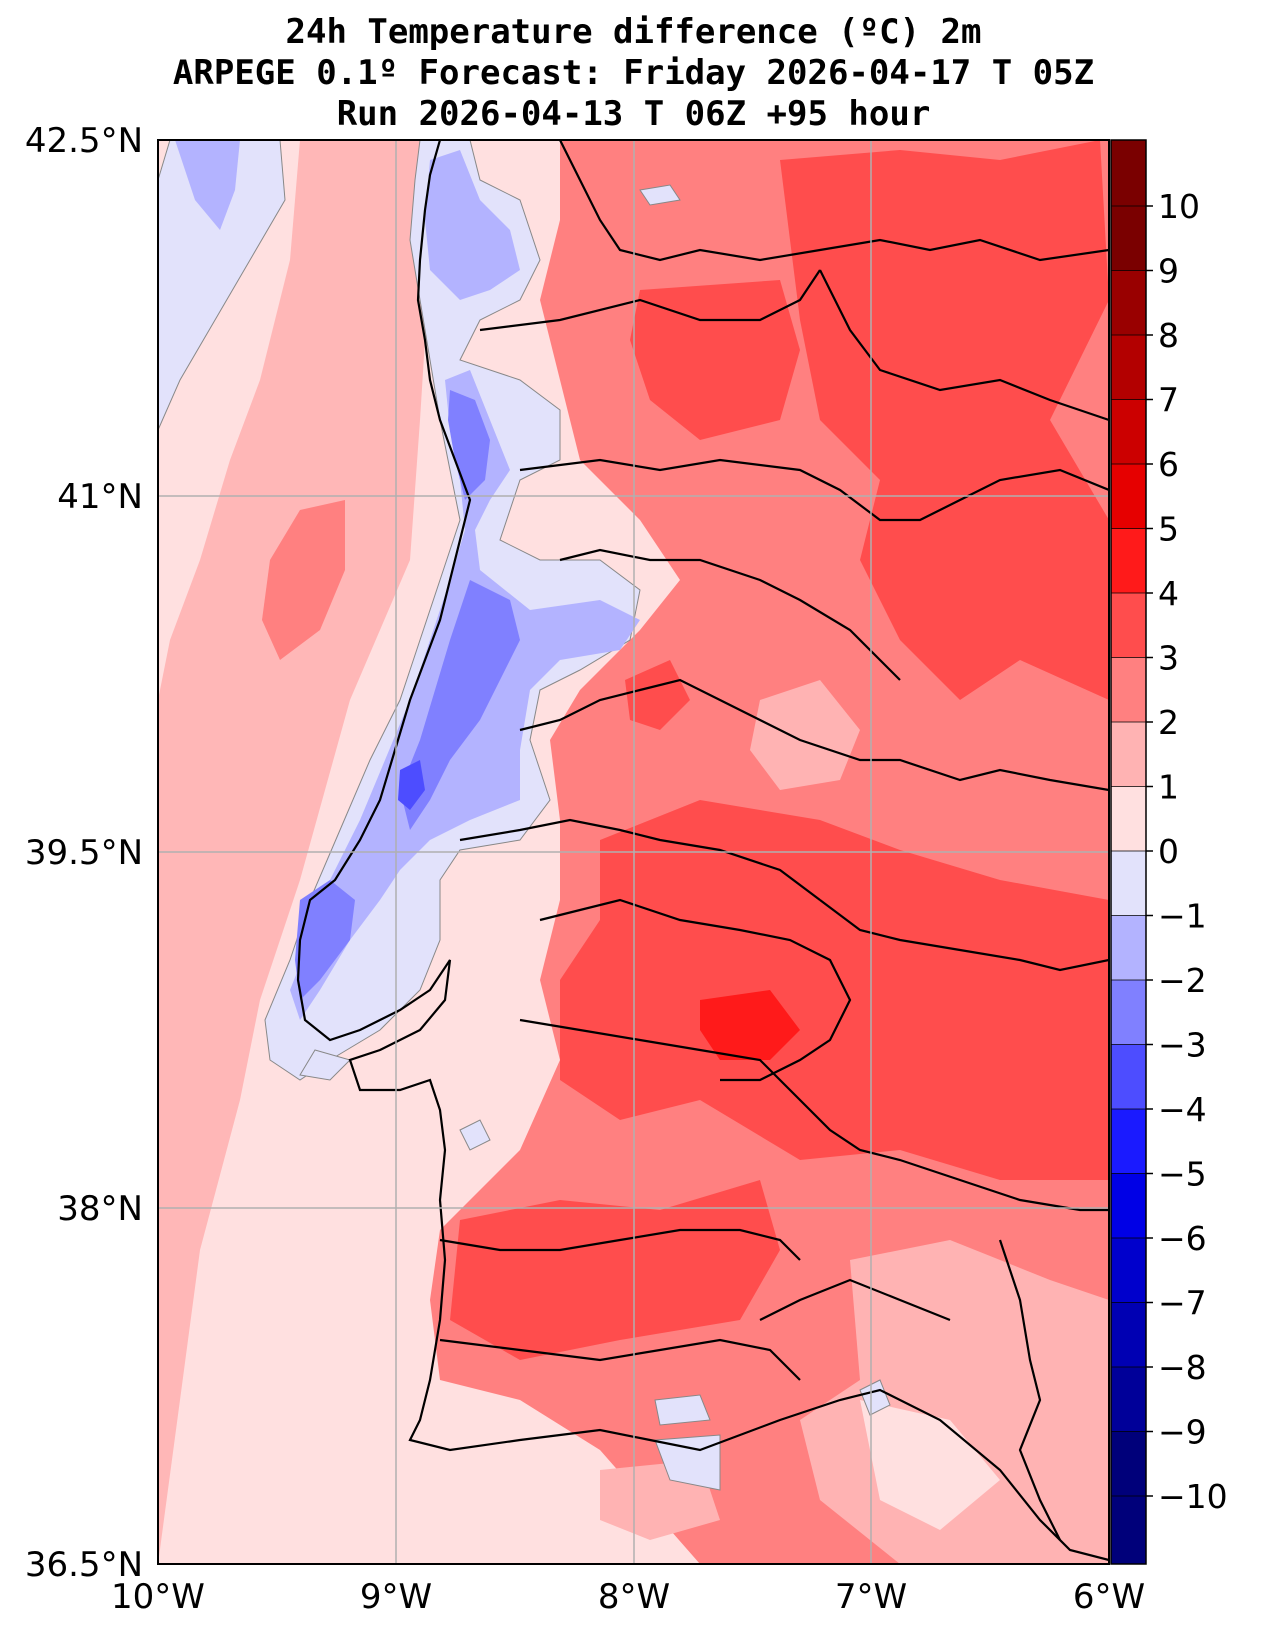 The width and height of the screenshot is (1267, 1648). What do you see at coordinates (871, 1597) in the screenshot?
I see `lon-label-7w: 7°W` at bounding box center [871, 1597].